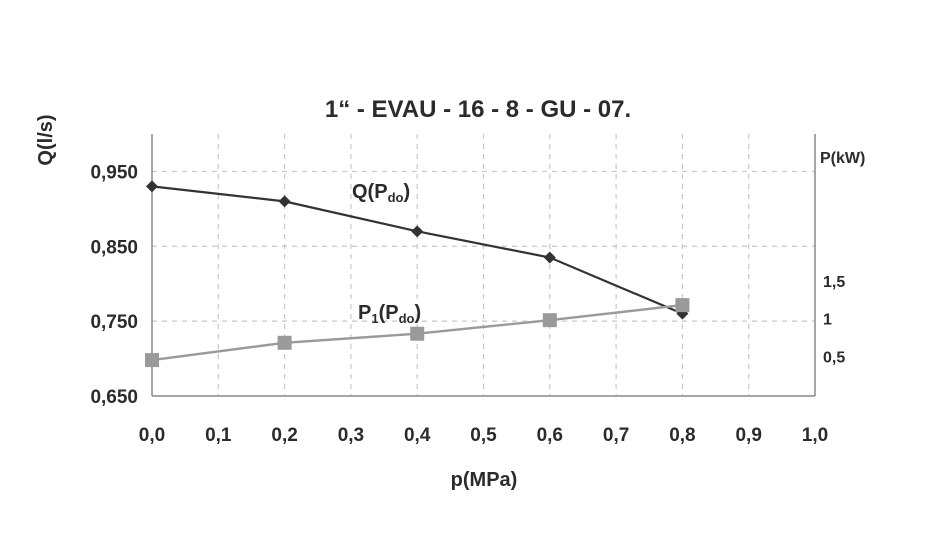 The image size is (930, 541). What do you see at coordinates (550, 435) in the screenshot?
I see `x-tick-label: 0,6` at bounding box center [550, 435].